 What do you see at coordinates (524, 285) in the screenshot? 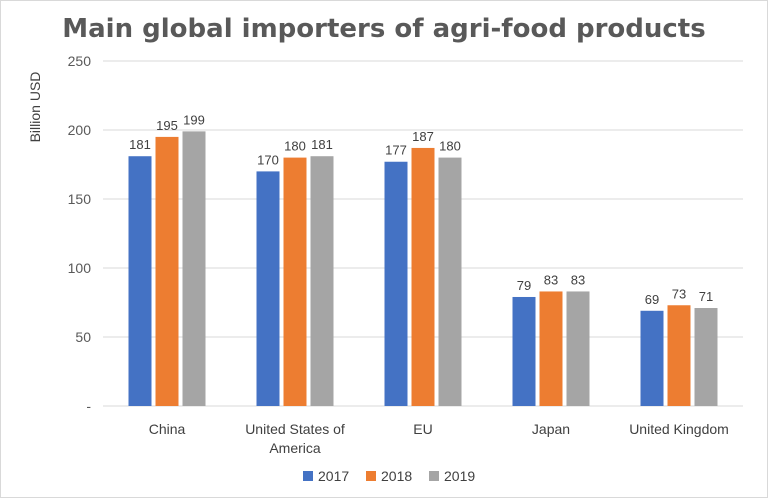
I see `data-label: 79` at bounding box center [524, 285].